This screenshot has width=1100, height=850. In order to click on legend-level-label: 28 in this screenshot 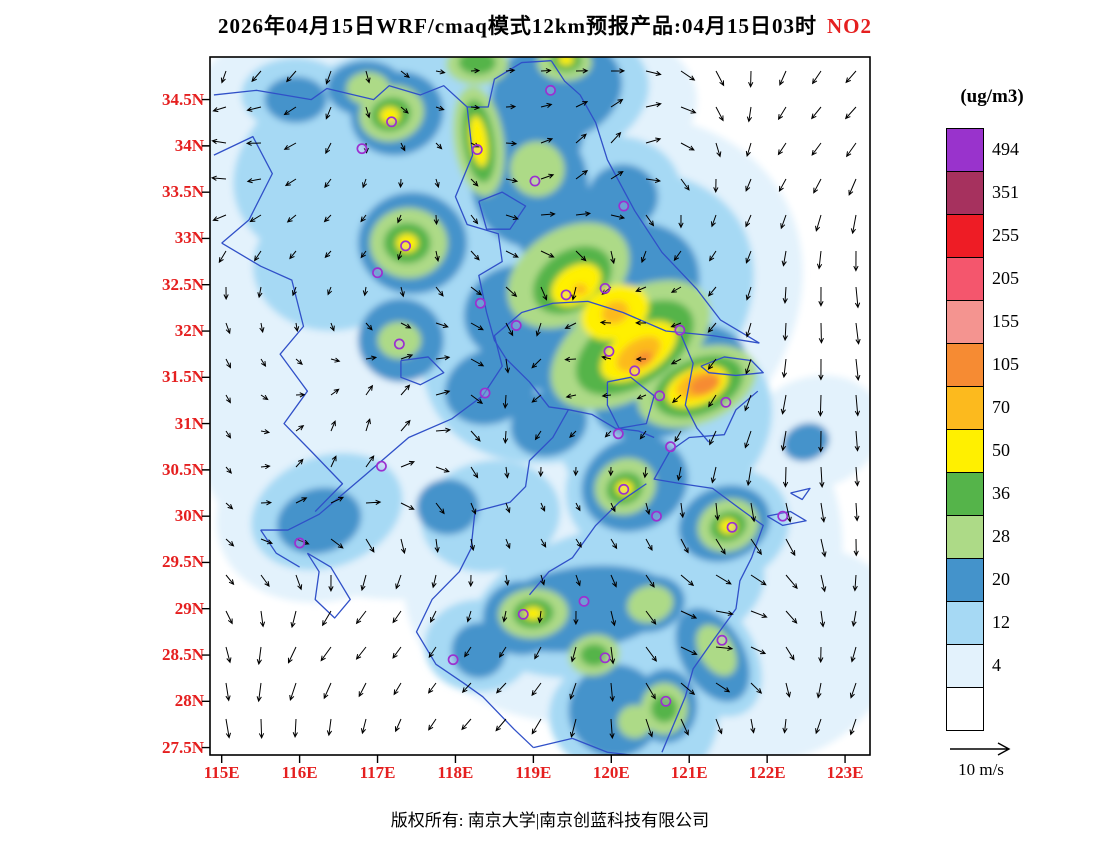, I will do `click(1001, 536)`.